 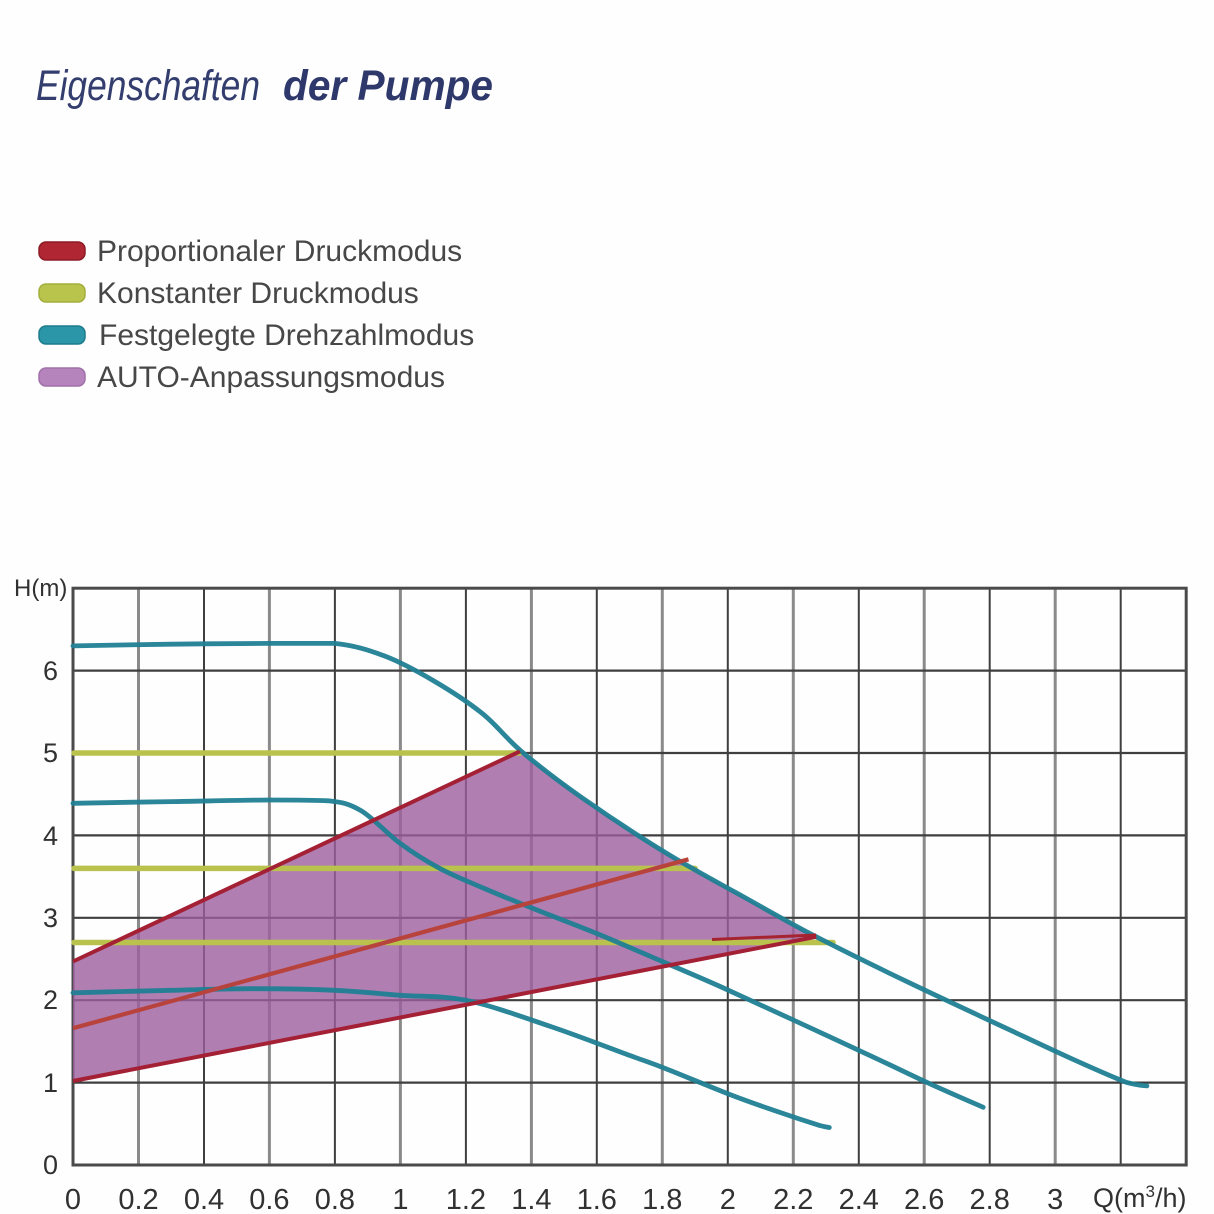 I want to click on svg-text: Proportionaler Druckmodus, so click(x=279, y=251).